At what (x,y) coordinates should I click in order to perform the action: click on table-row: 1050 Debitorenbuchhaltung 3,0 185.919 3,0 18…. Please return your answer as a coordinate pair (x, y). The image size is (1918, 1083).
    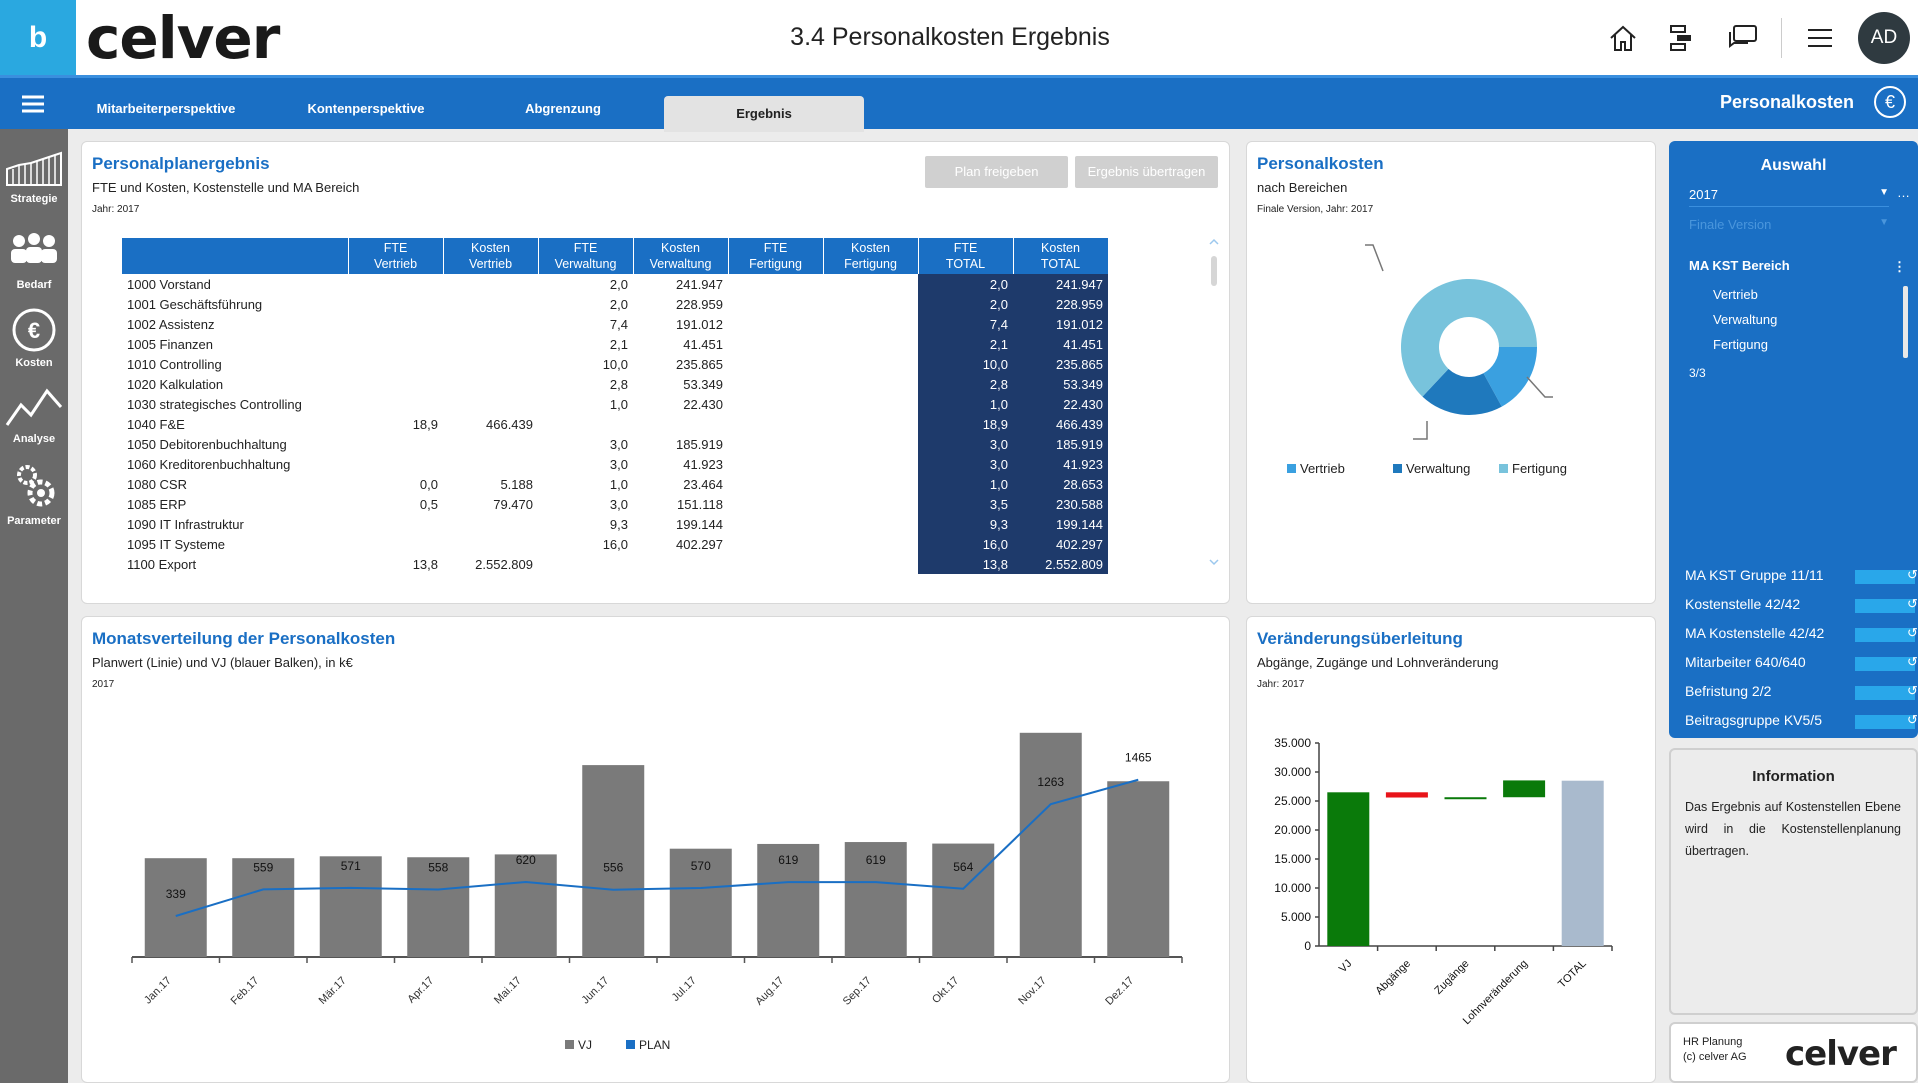
    Looking at the image, I should click on (615, 444).